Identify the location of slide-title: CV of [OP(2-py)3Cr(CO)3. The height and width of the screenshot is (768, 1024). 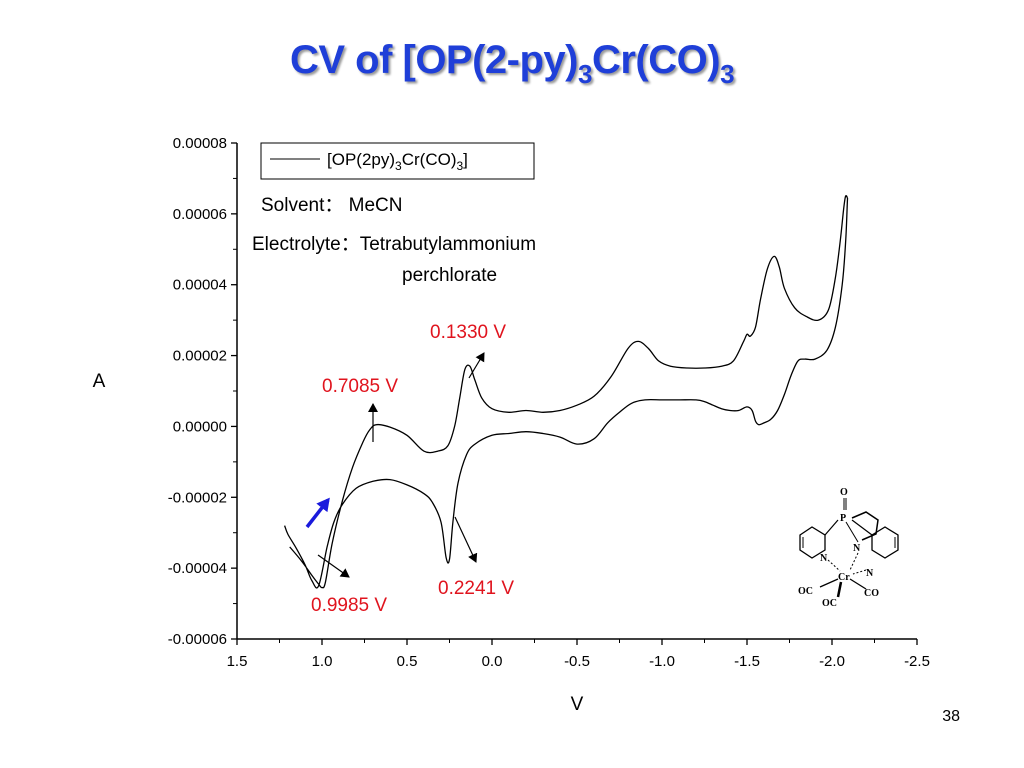
(512, 64).